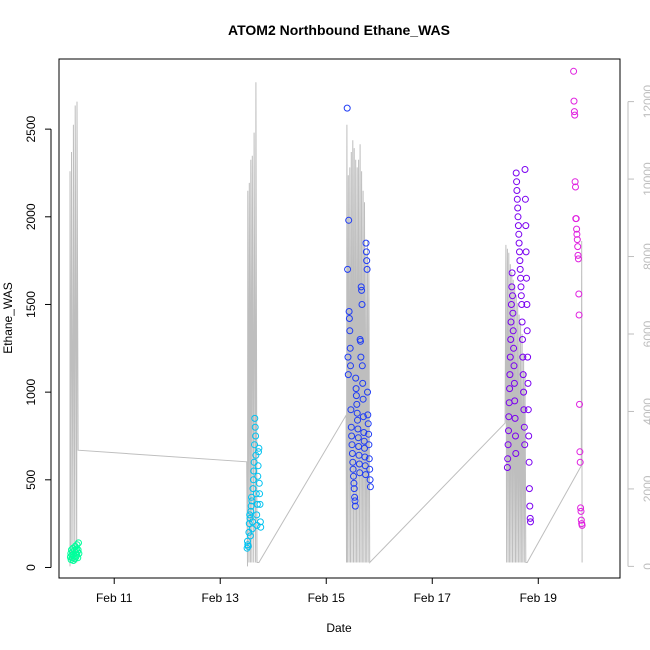 The image size is (650, 650). Describe the element at coordinates (645, 411) in the screenshot. I see `y2-tick-label: 4000` at that location.